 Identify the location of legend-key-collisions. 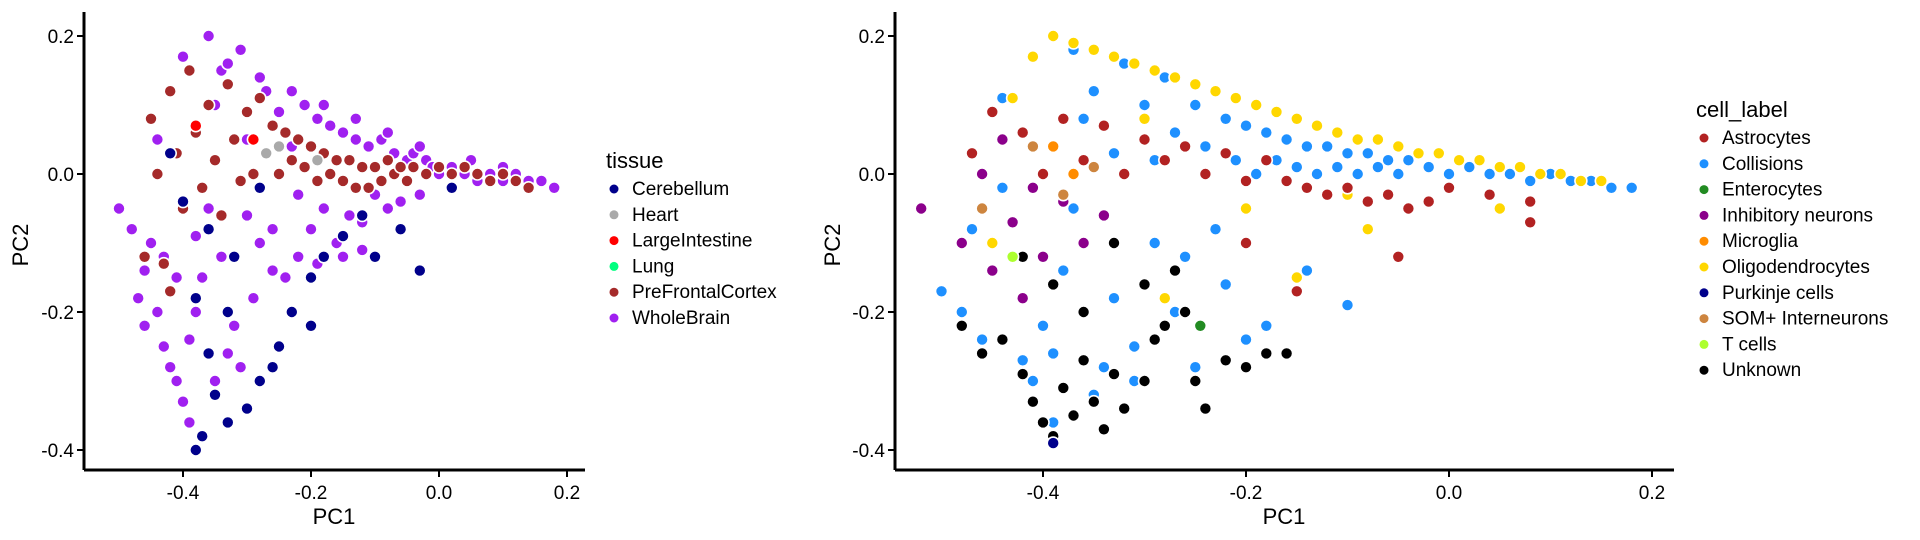
(1704, 164).